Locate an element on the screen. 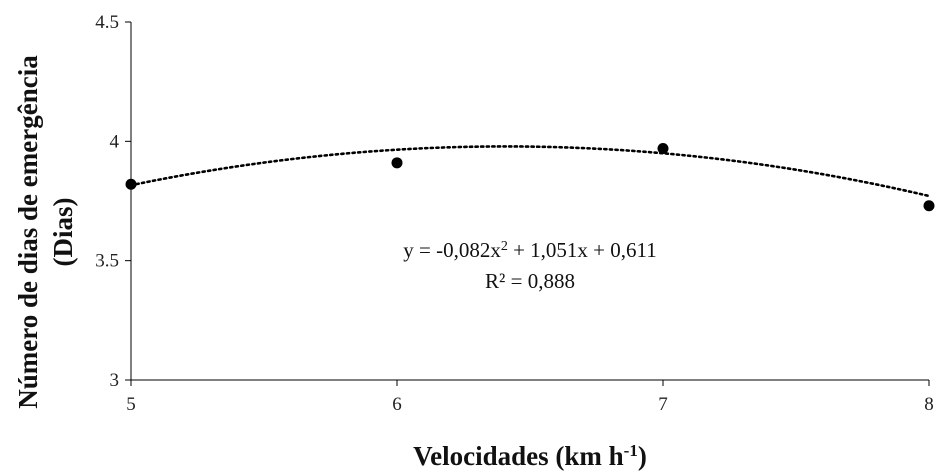 The image size is (937, 475). x-tick-label: 6 is located at coordinates (397, 404).